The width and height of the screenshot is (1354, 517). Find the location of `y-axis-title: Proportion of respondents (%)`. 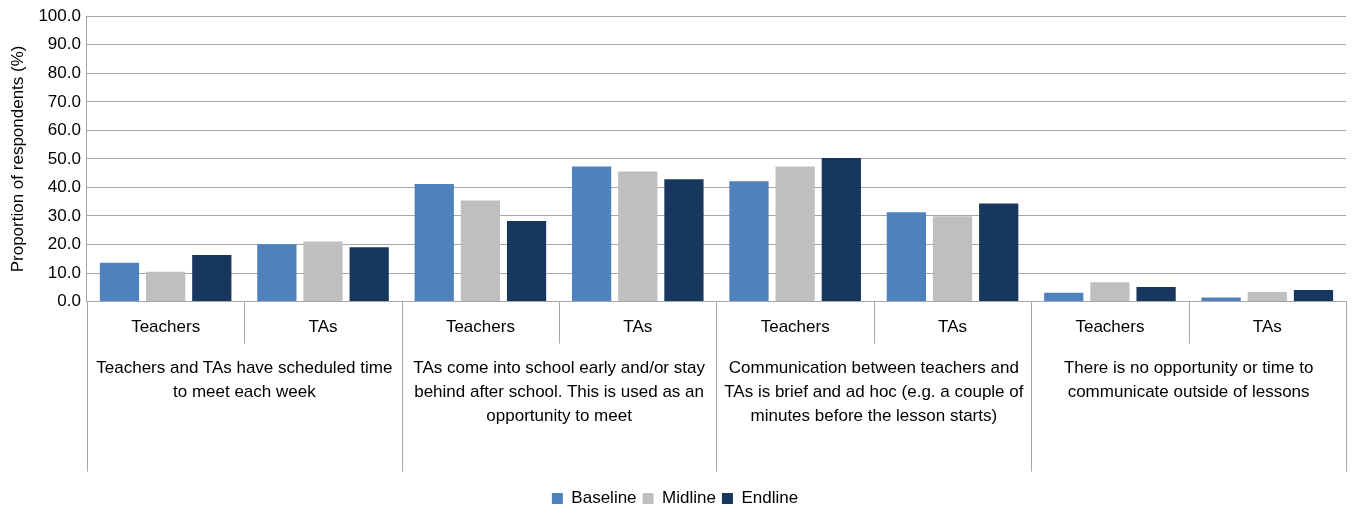

y-axis-title: Proportion of respondents (%) is located at coordinates (17, 159).